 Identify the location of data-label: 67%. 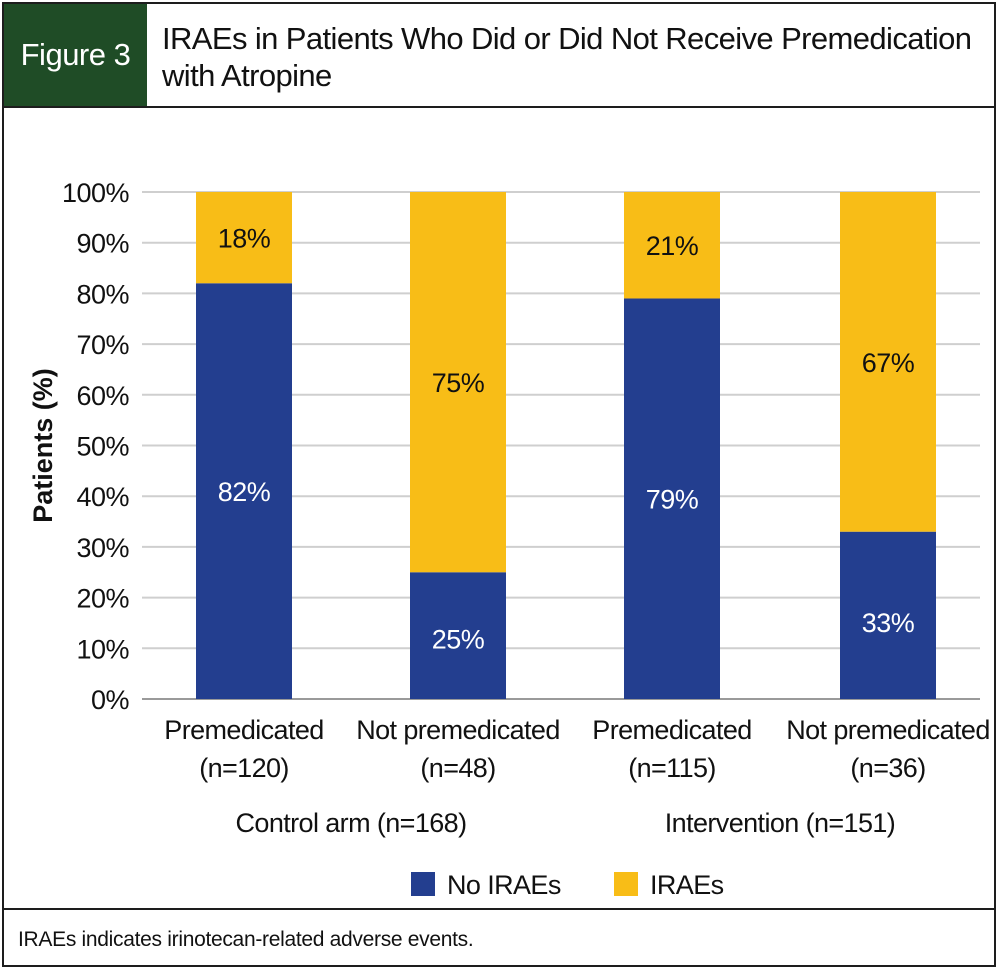
(888, 363).